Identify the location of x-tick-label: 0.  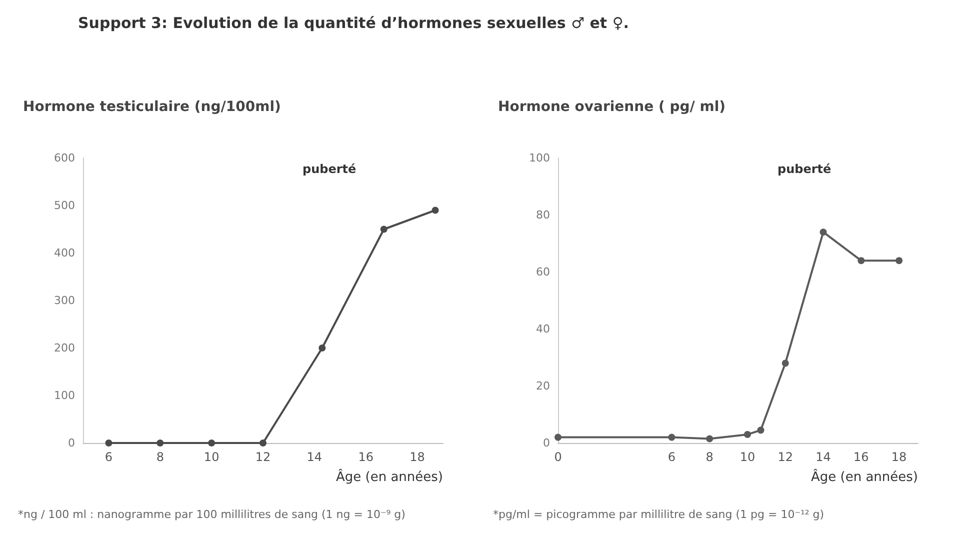
(558, 457).